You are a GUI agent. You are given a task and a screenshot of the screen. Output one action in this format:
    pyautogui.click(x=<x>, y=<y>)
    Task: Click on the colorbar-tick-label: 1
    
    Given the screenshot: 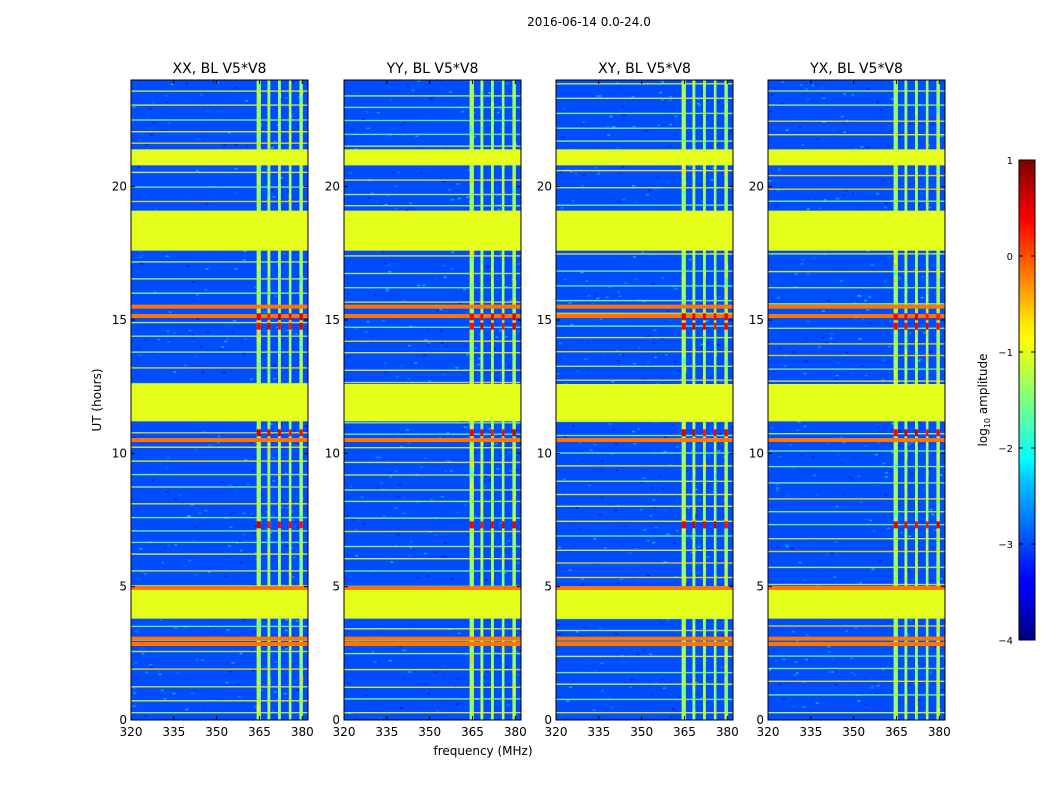 What is the action you would take?
    pyautogui.click(x=1010, y=161)
    